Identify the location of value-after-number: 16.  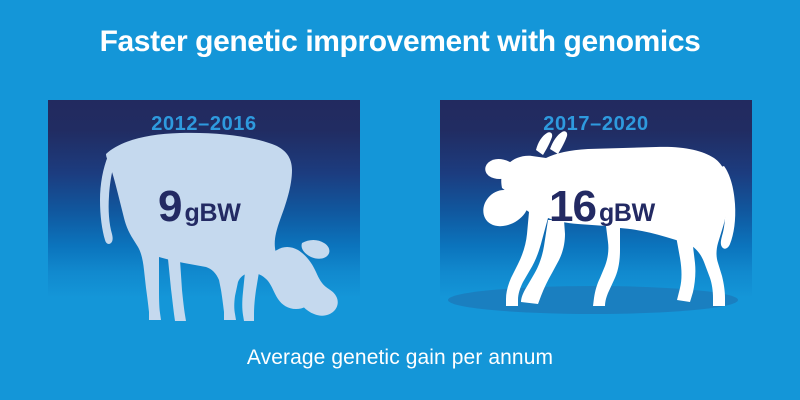
(573, 206).